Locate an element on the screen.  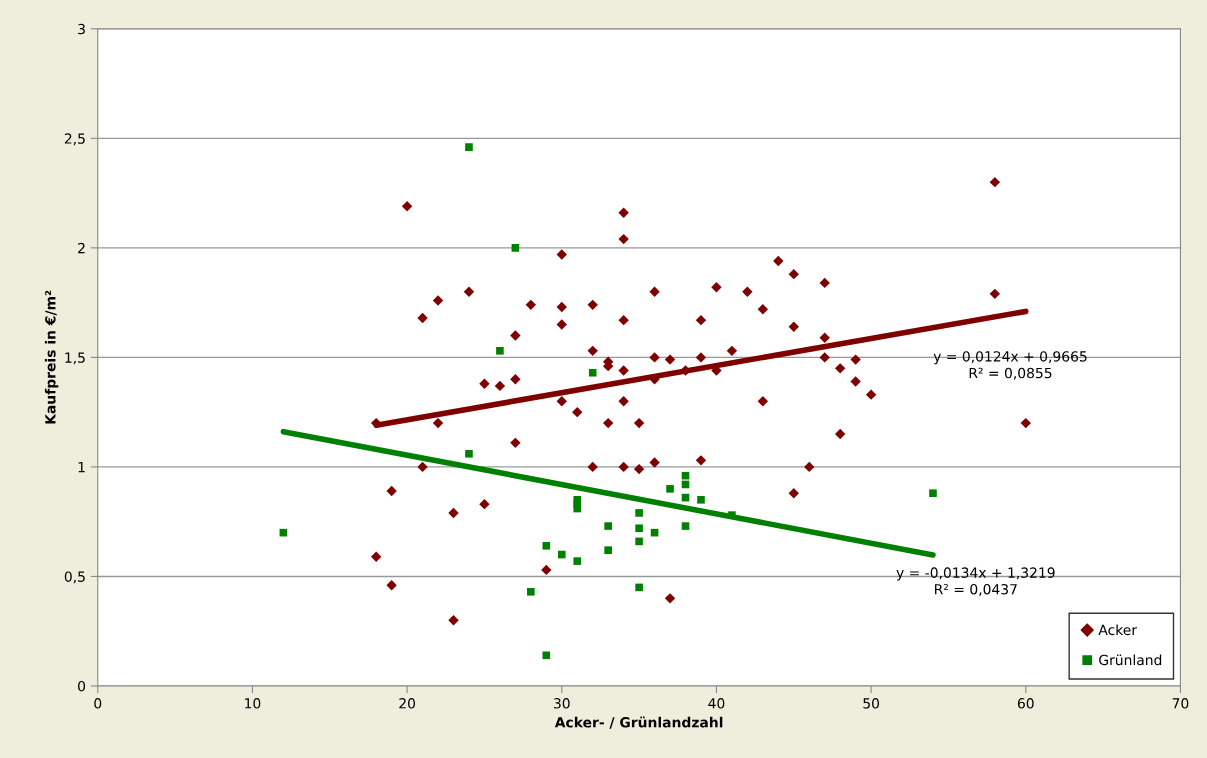
y-tick-label: 0 is located at coordinates (82, 686).